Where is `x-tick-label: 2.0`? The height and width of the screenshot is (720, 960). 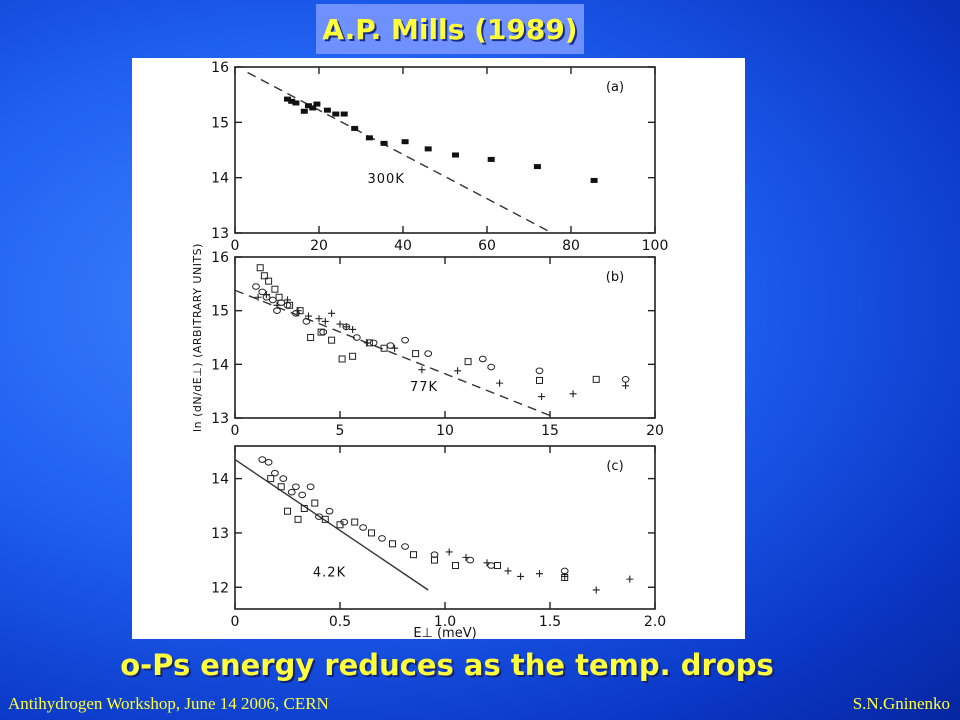 x-tick-label: 2.0 is located at coordinates (655, 622).